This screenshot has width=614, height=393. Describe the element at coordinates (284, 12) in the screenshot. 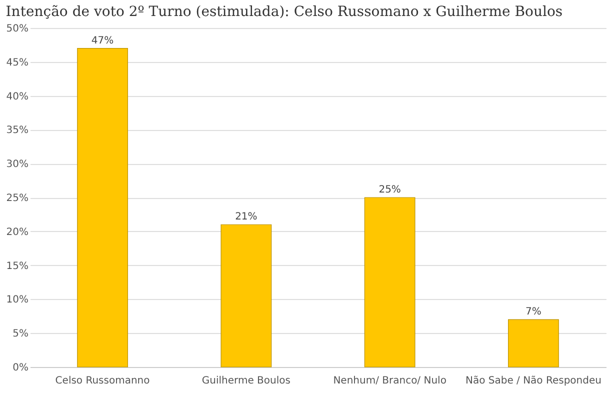

I see `chart-title: Intenção de voto 2º Turno (estimulada): Celso Russomano x Guilherme Boulos` at that location.